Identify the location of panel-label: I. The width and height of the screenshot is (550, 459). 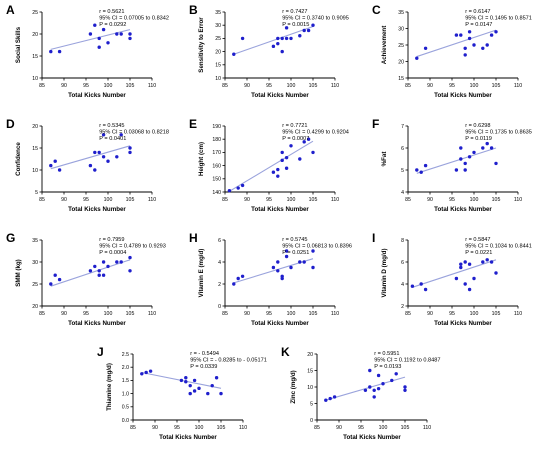
(373, 238).